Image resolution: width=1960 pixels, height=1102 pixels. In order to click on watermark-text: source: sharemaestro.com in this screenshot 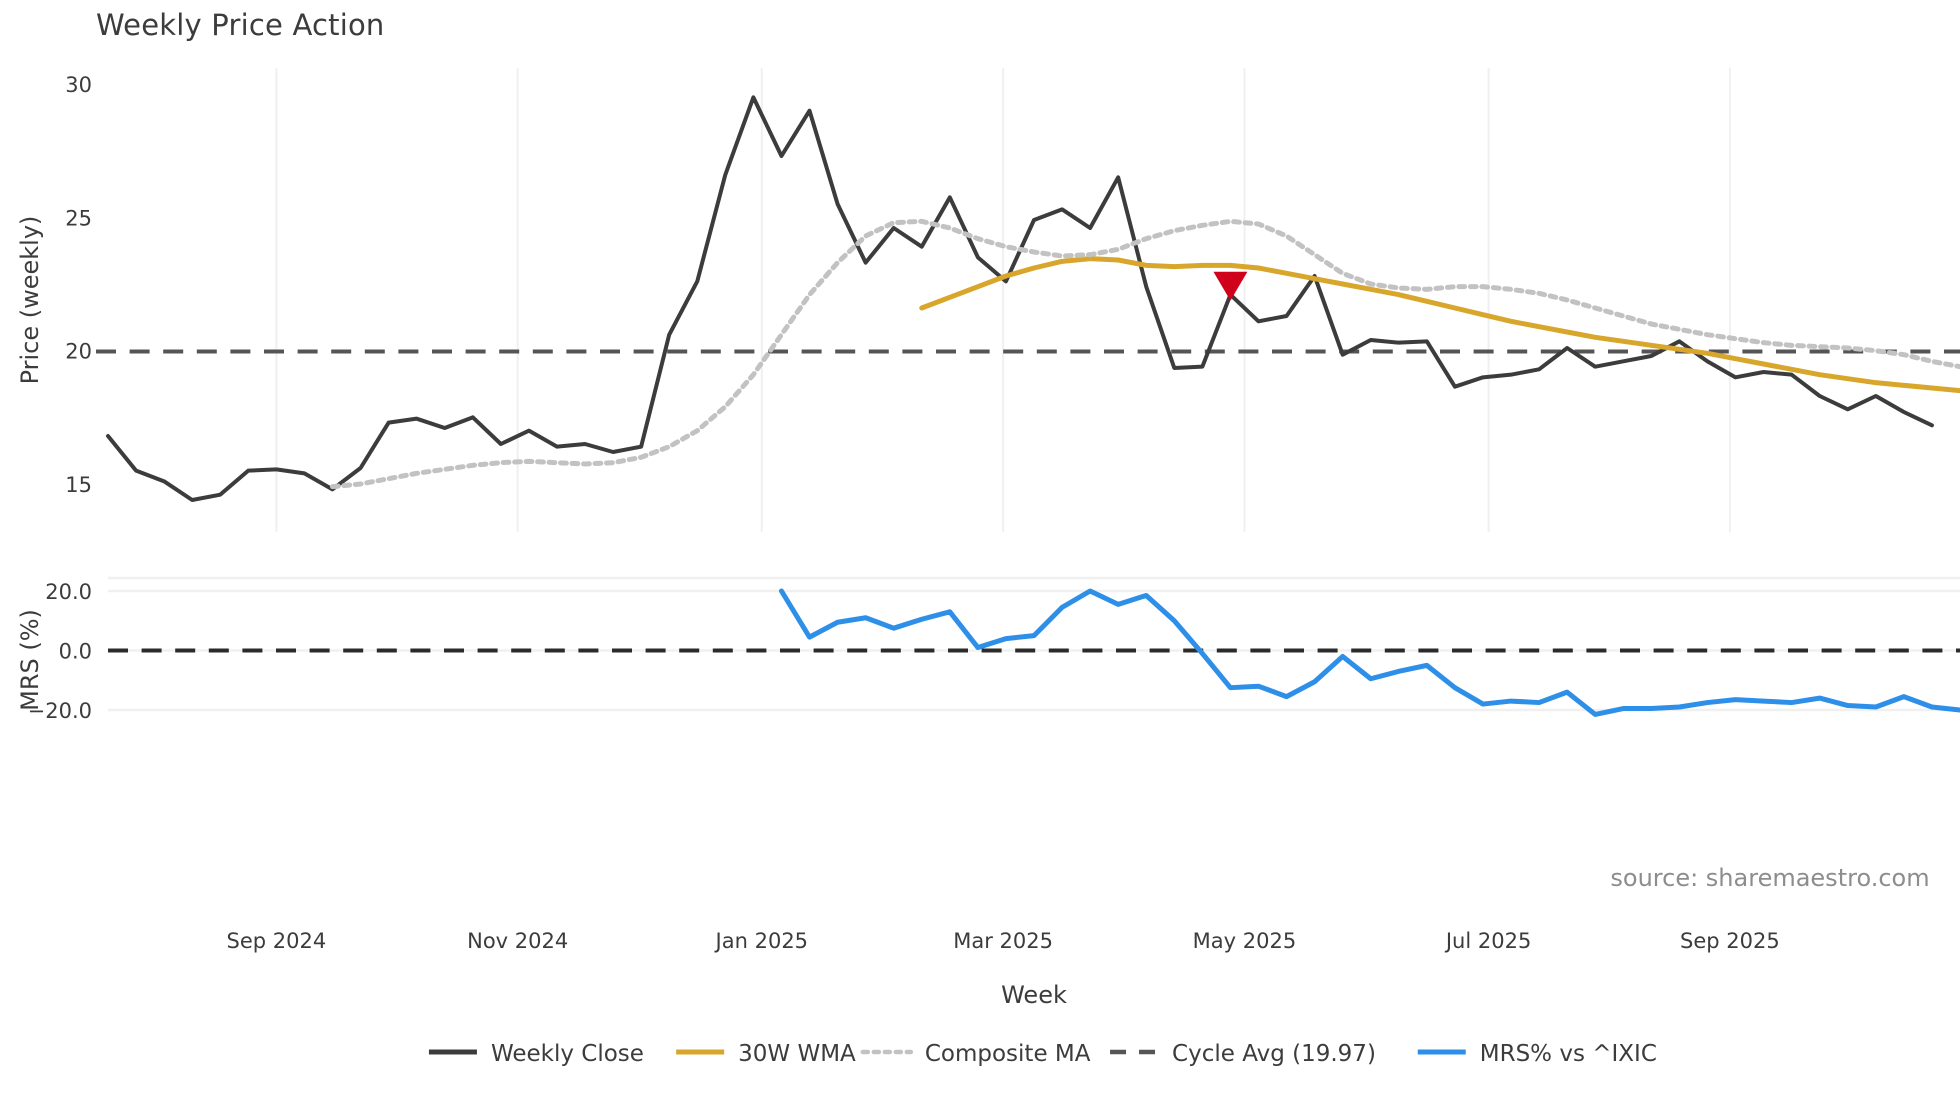, I will do `click(1769, 878)`.